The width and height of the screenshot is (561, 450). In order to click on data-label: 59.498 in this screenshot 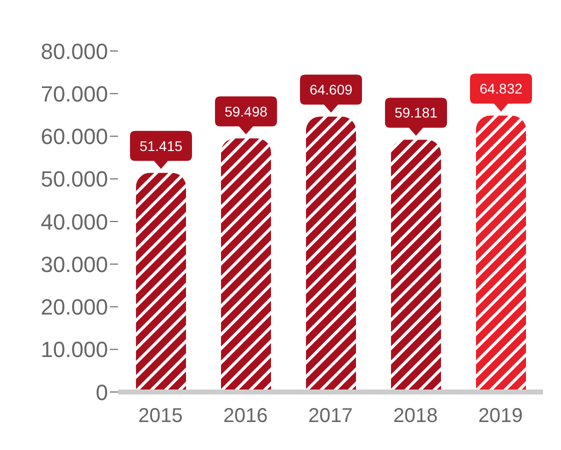, I will do `click(246, 111)`.